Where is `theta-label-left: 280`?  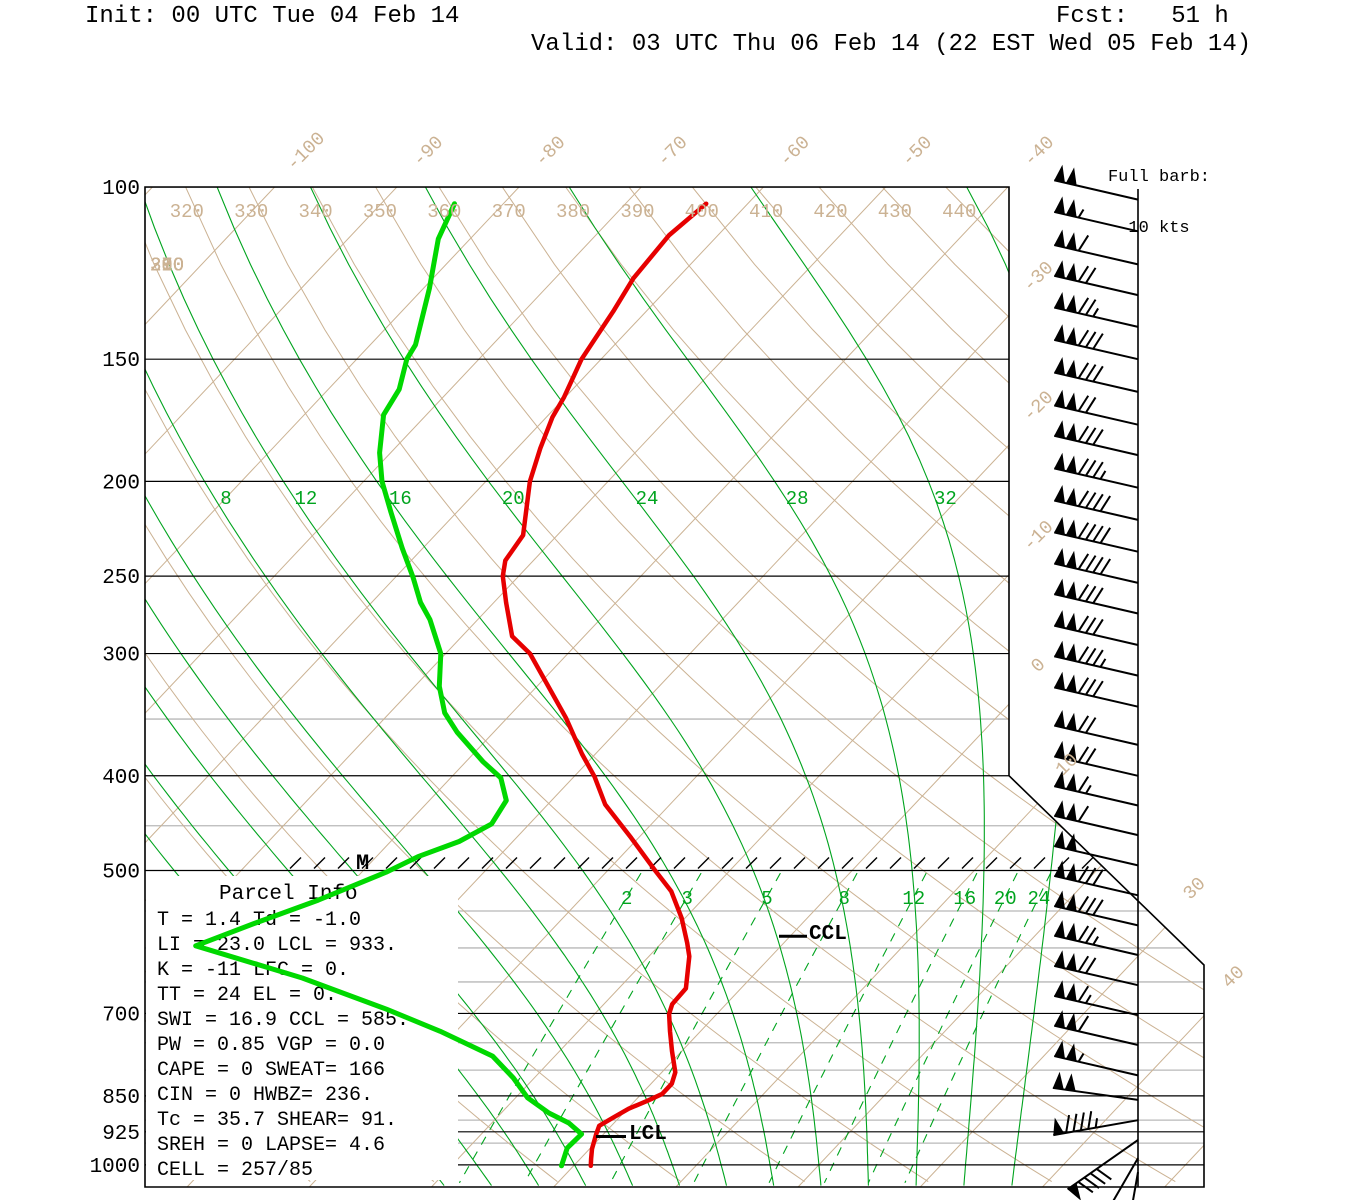 theta-label-left: 280 is located at coordinates (167, 265).